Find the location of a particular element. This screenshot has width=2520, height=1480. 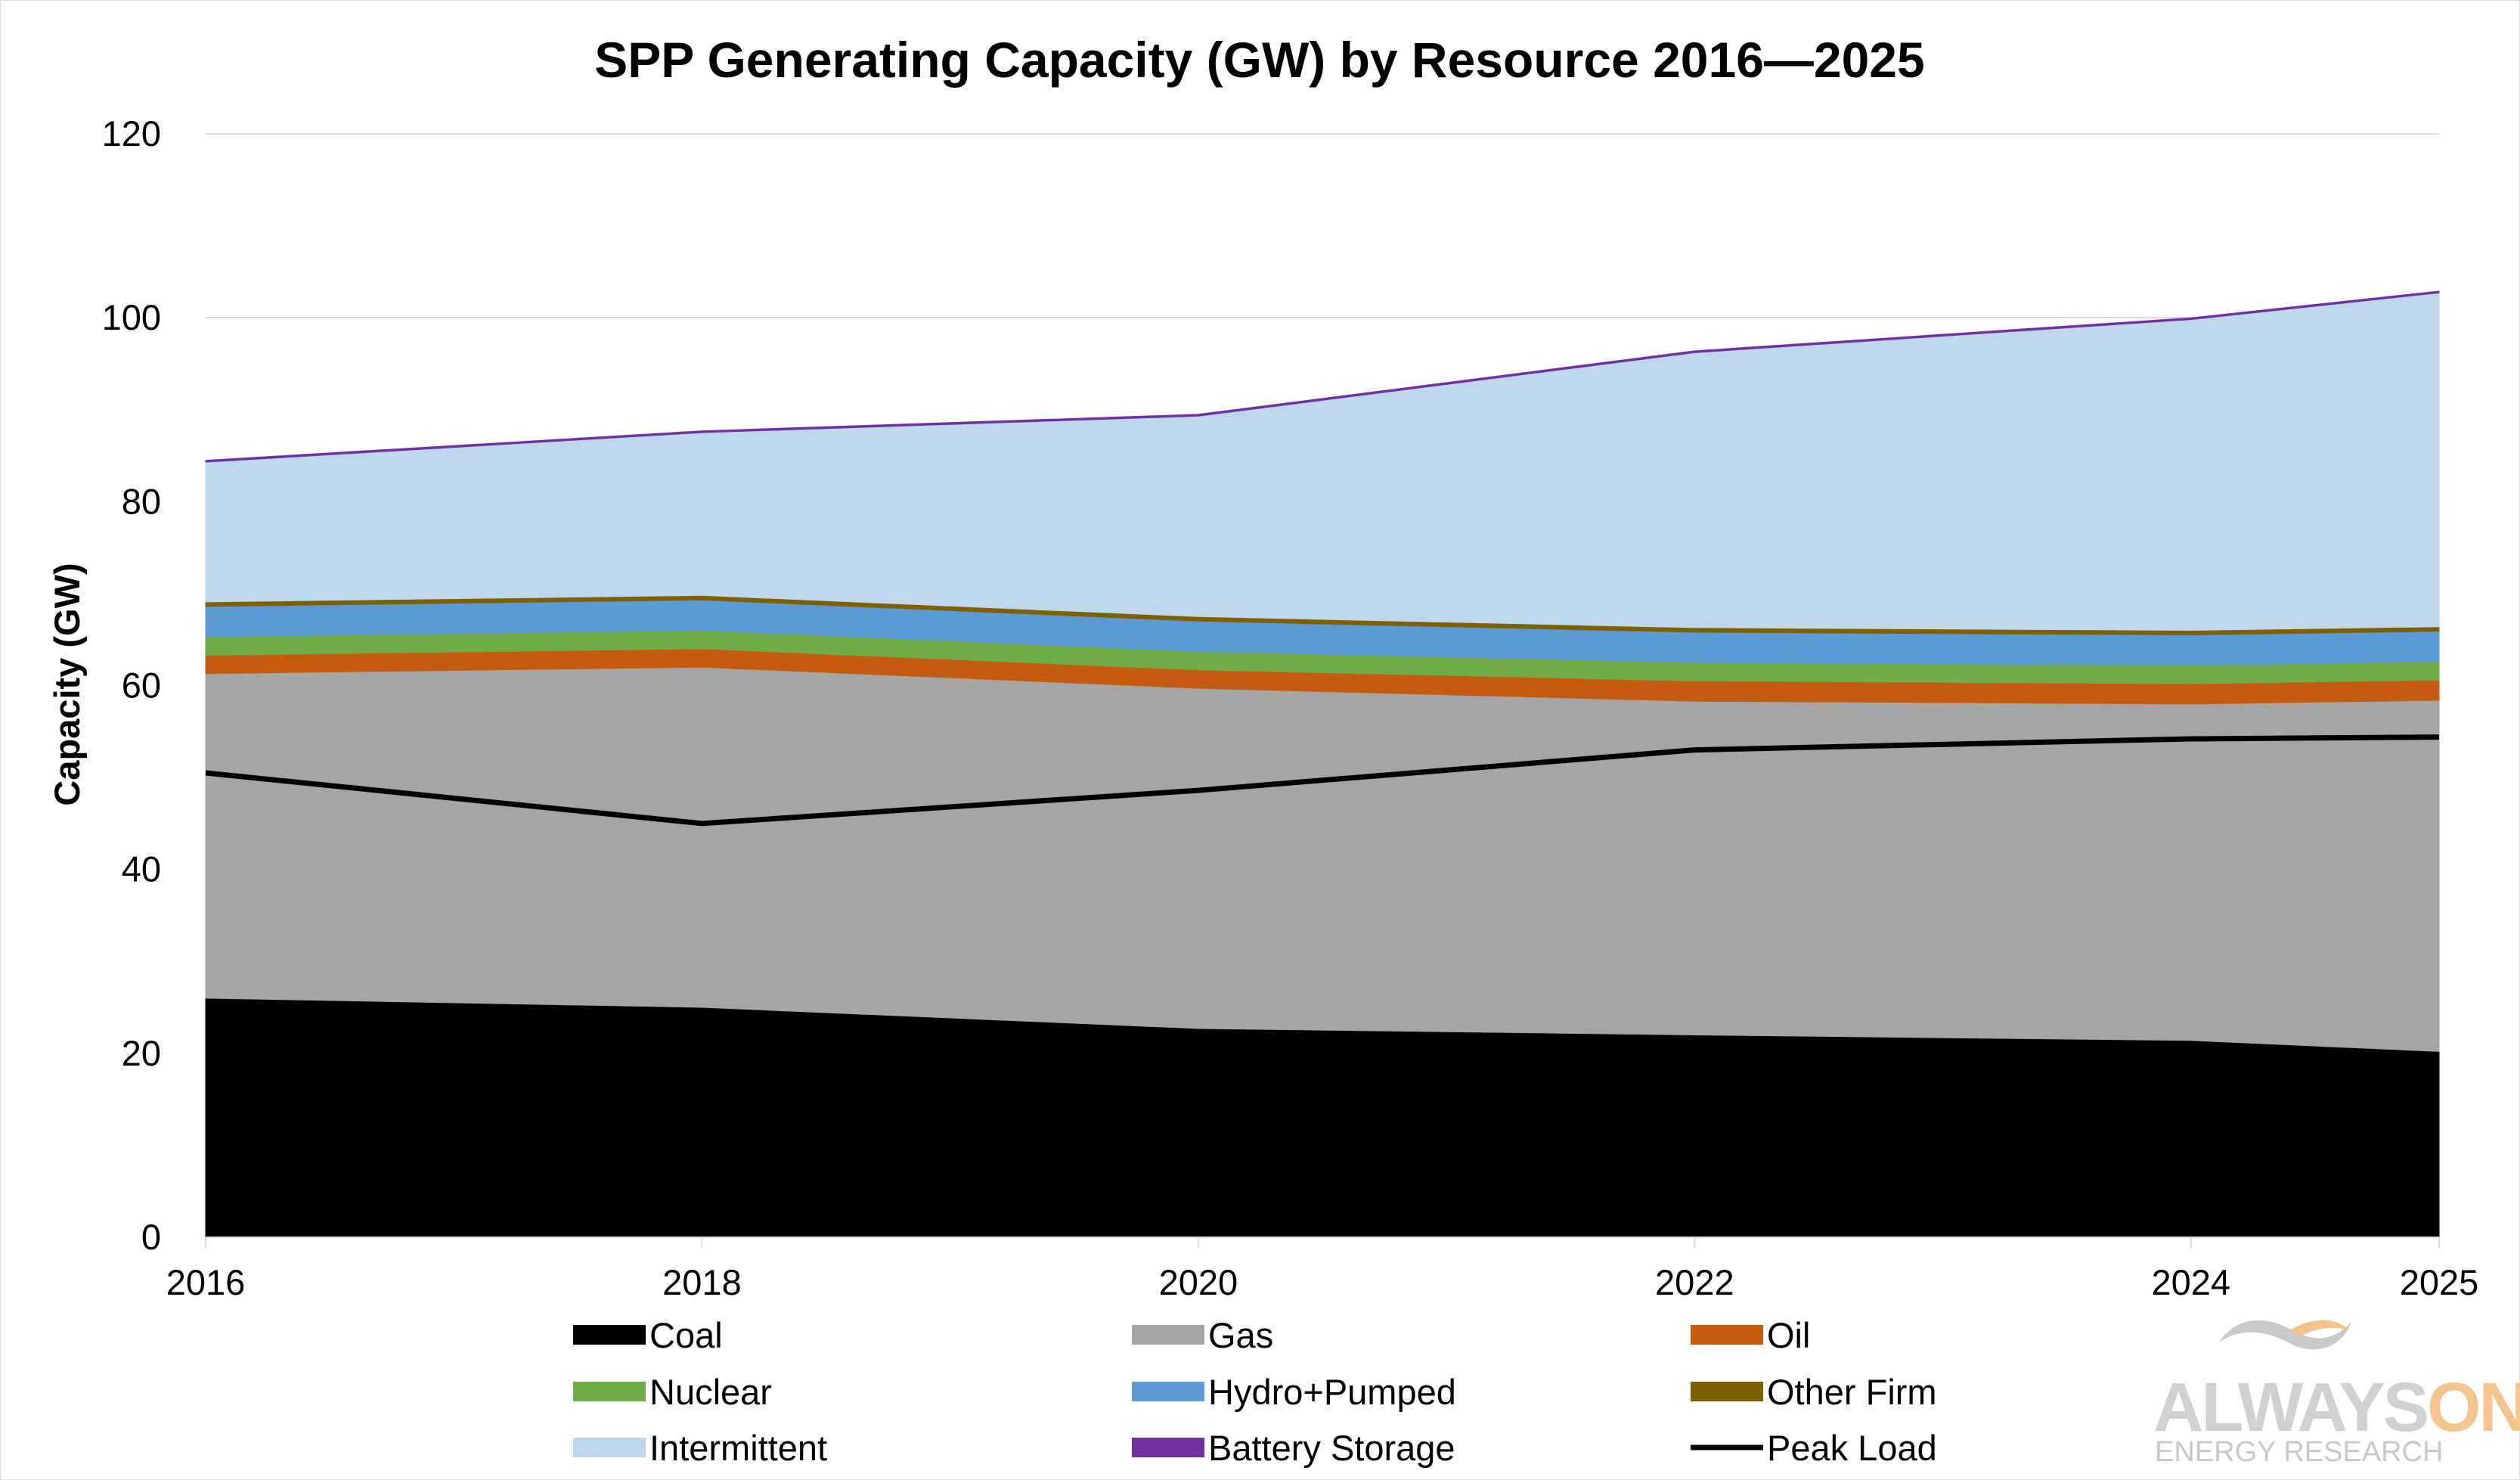

y-tick-label-120: 120 is located at coordinates (131, 133).